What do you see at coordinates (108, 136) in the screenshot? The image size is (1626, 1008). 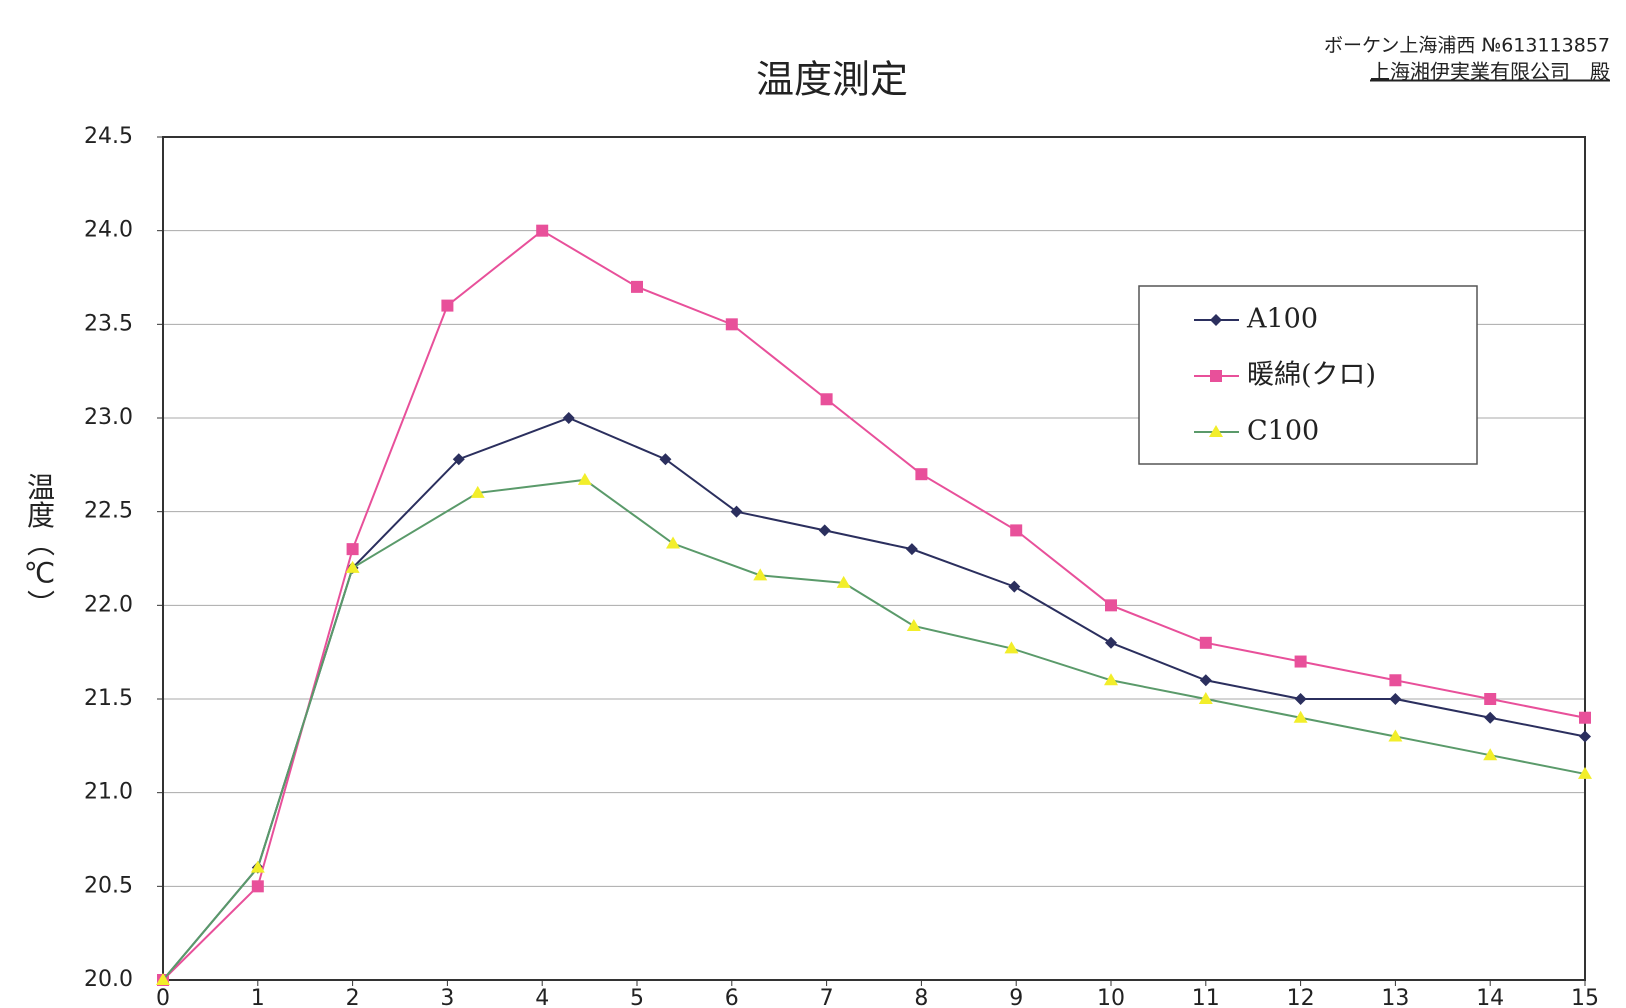 I see `y-tick-label: 24.5` at bounding box center [108, 136].